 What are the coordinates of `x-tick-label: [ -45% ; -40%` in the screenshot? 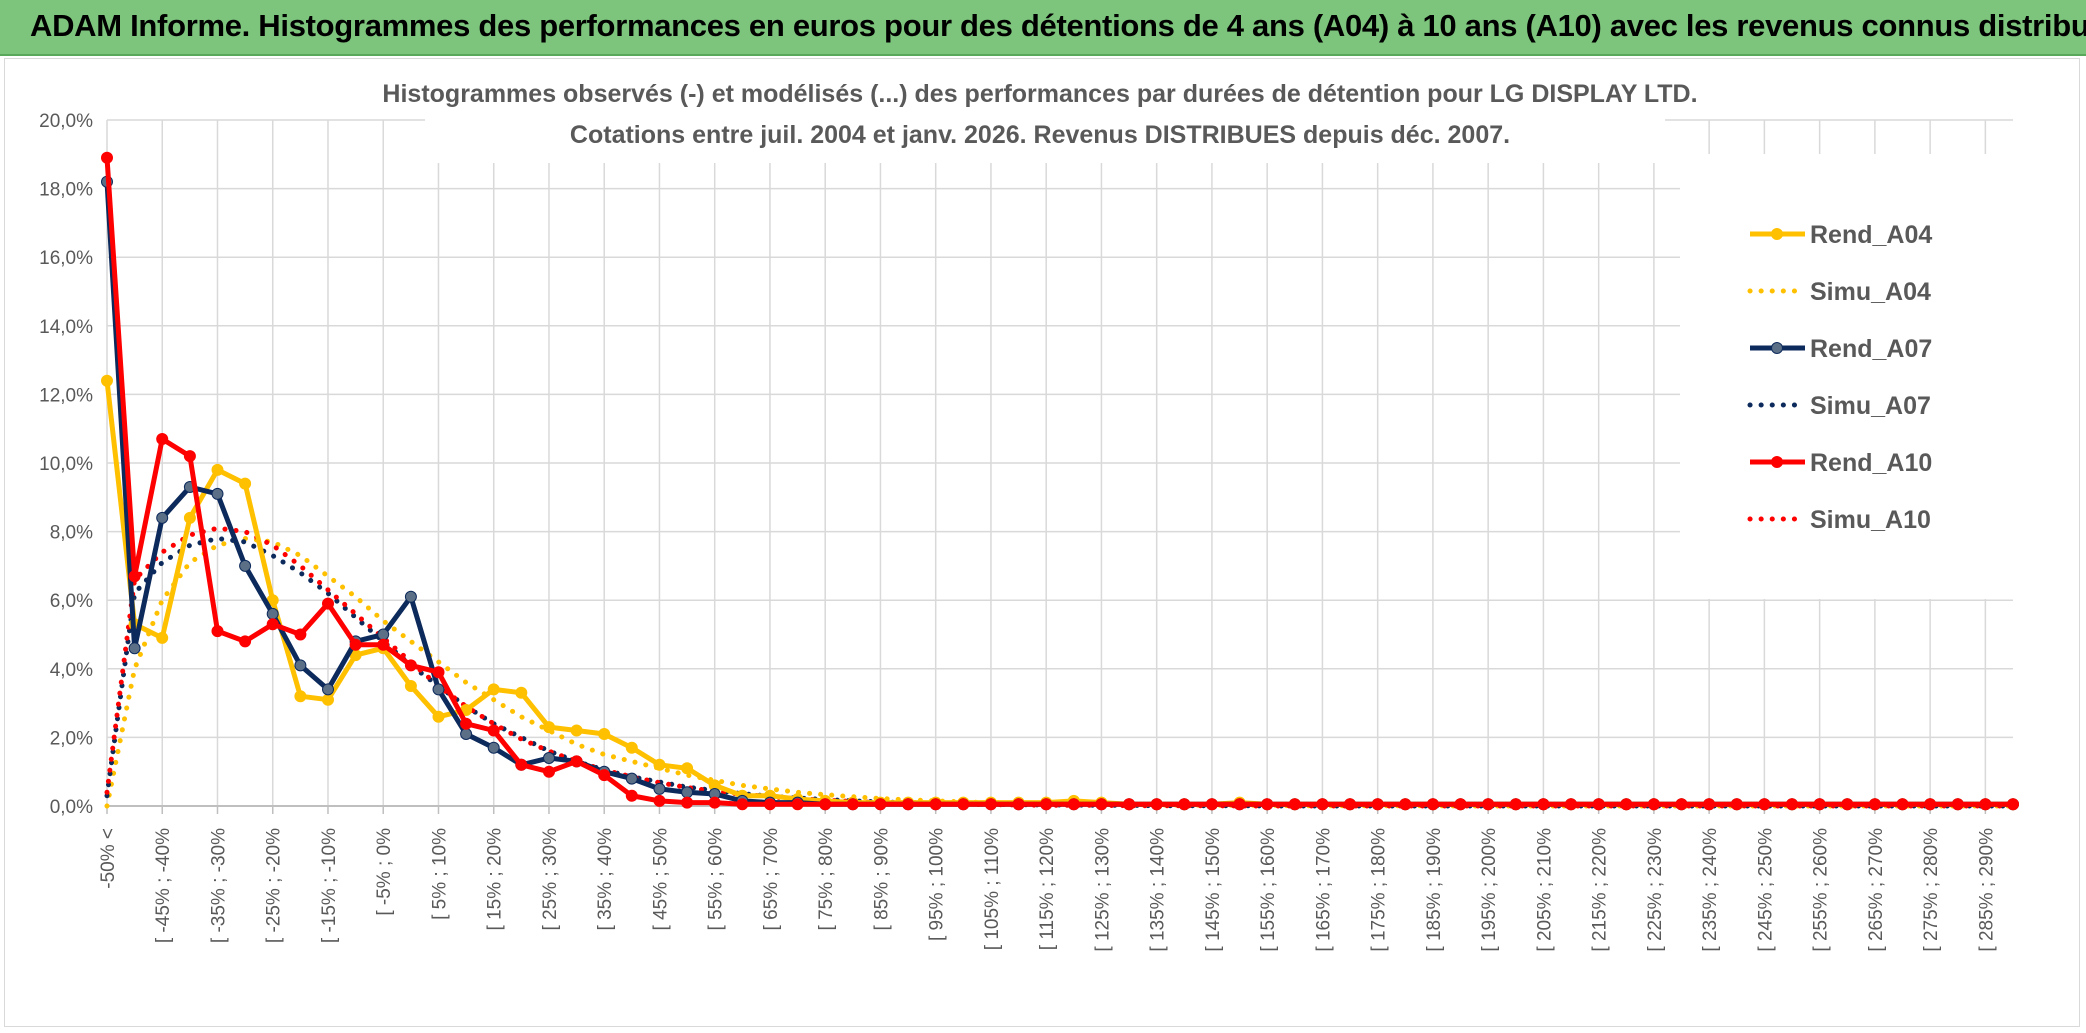 It's located at (163, 885).